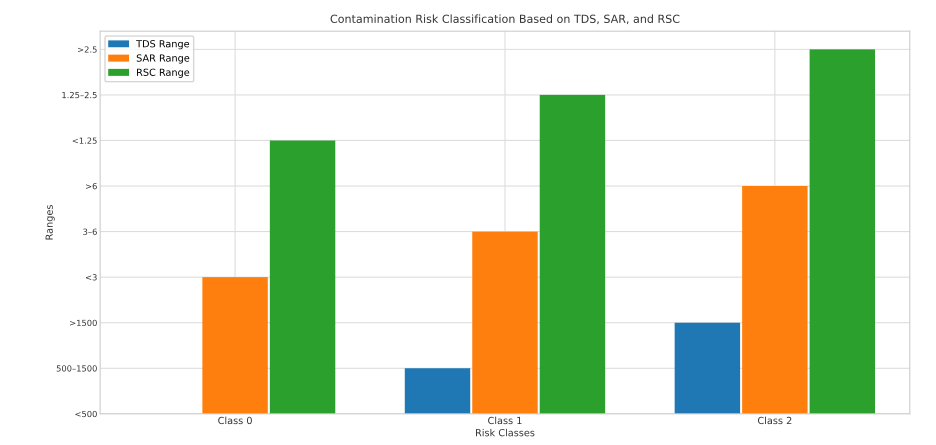 The width and height of the screenshot is (936, 445). I want to click on legend-label: RSC Range, so click(163, 73).